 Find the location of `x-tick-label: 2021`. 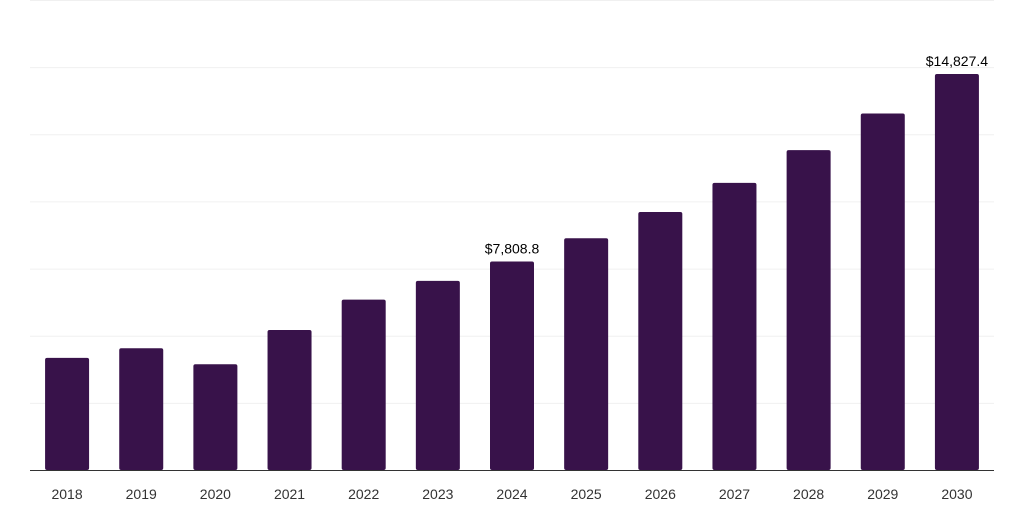

x-tick-label: 2021 is located at coordinates (289, 494).